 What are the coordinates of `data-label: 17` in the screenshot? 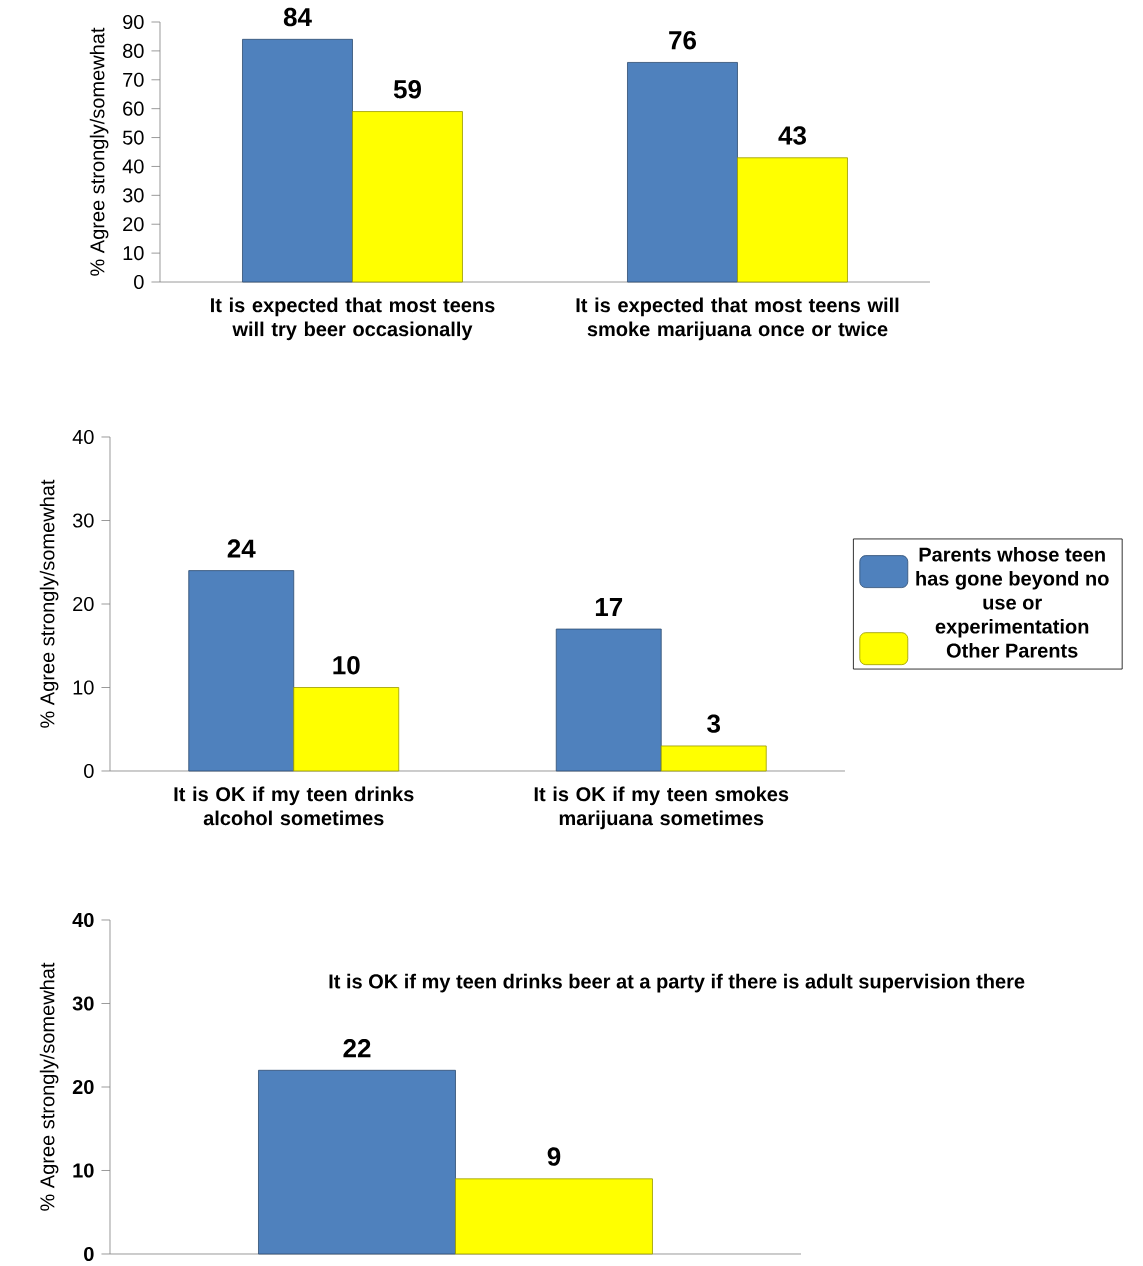 It's located at (609, 607).